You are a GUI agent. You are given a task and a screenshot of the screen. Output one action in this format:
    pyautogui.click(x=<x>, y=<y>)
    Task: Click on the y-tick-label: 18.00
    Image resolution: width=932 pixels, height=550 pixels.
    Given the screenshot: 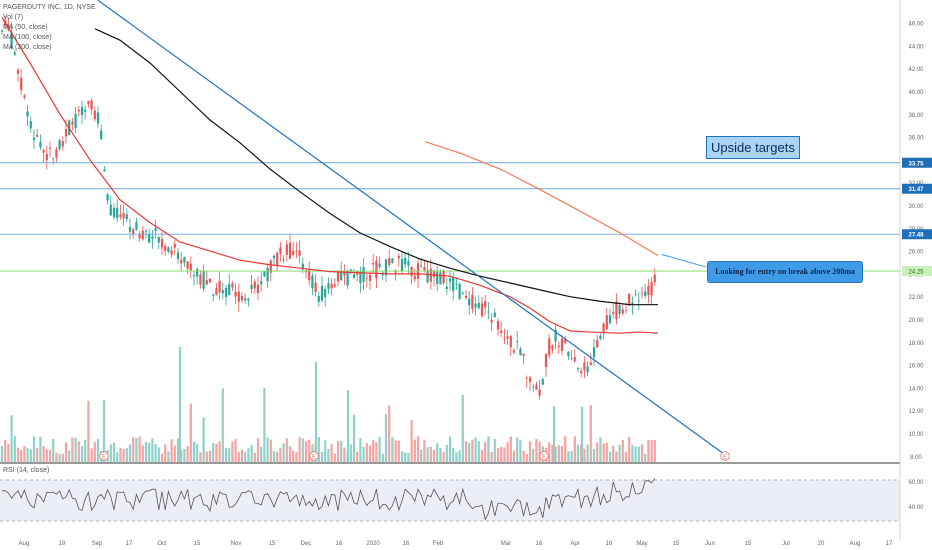 What is the action you would take?
    pyautogui.click(x=916, y=344)
    